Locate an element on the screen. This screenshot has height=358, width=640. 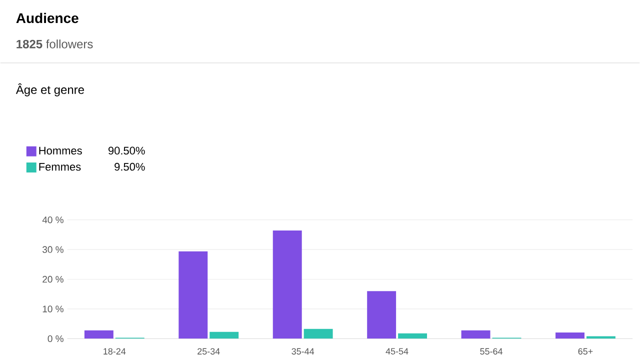
y-tick-label: 20 % is located at coordinates (53, 279).